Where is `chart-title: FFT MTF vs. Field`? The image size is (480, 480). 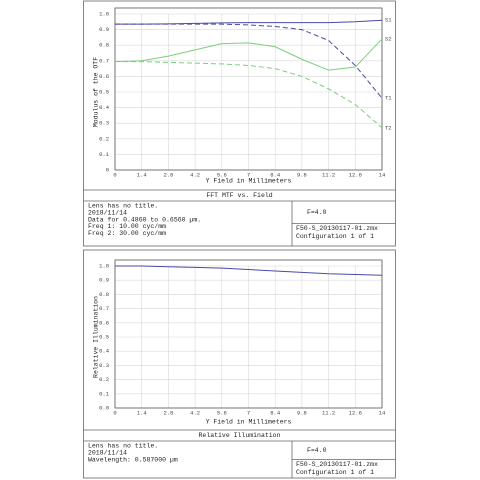 chart-title: FFT MTF vs. Field is located at coordinates (239, 195).